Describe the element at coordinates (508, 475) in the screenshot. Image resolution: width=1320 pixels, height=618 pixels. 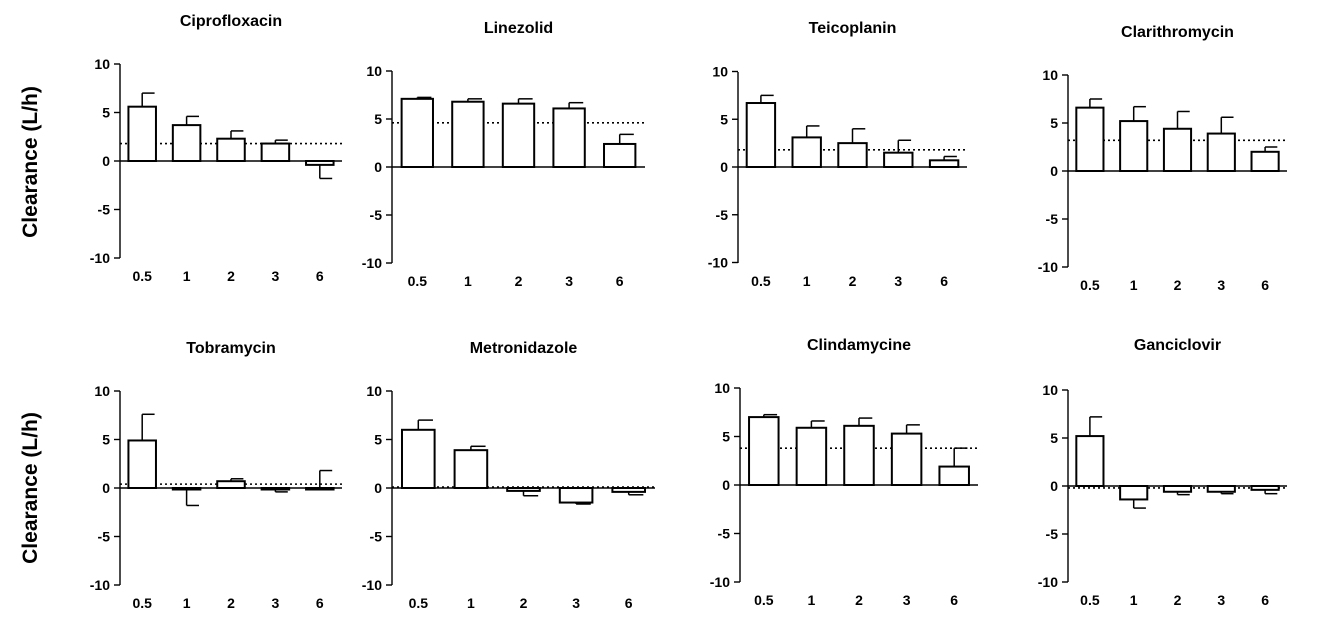
I see `chart-panel-6: Metronidazole 10 5 0 -5 -10 0.5 1 2 3 6` at that location.